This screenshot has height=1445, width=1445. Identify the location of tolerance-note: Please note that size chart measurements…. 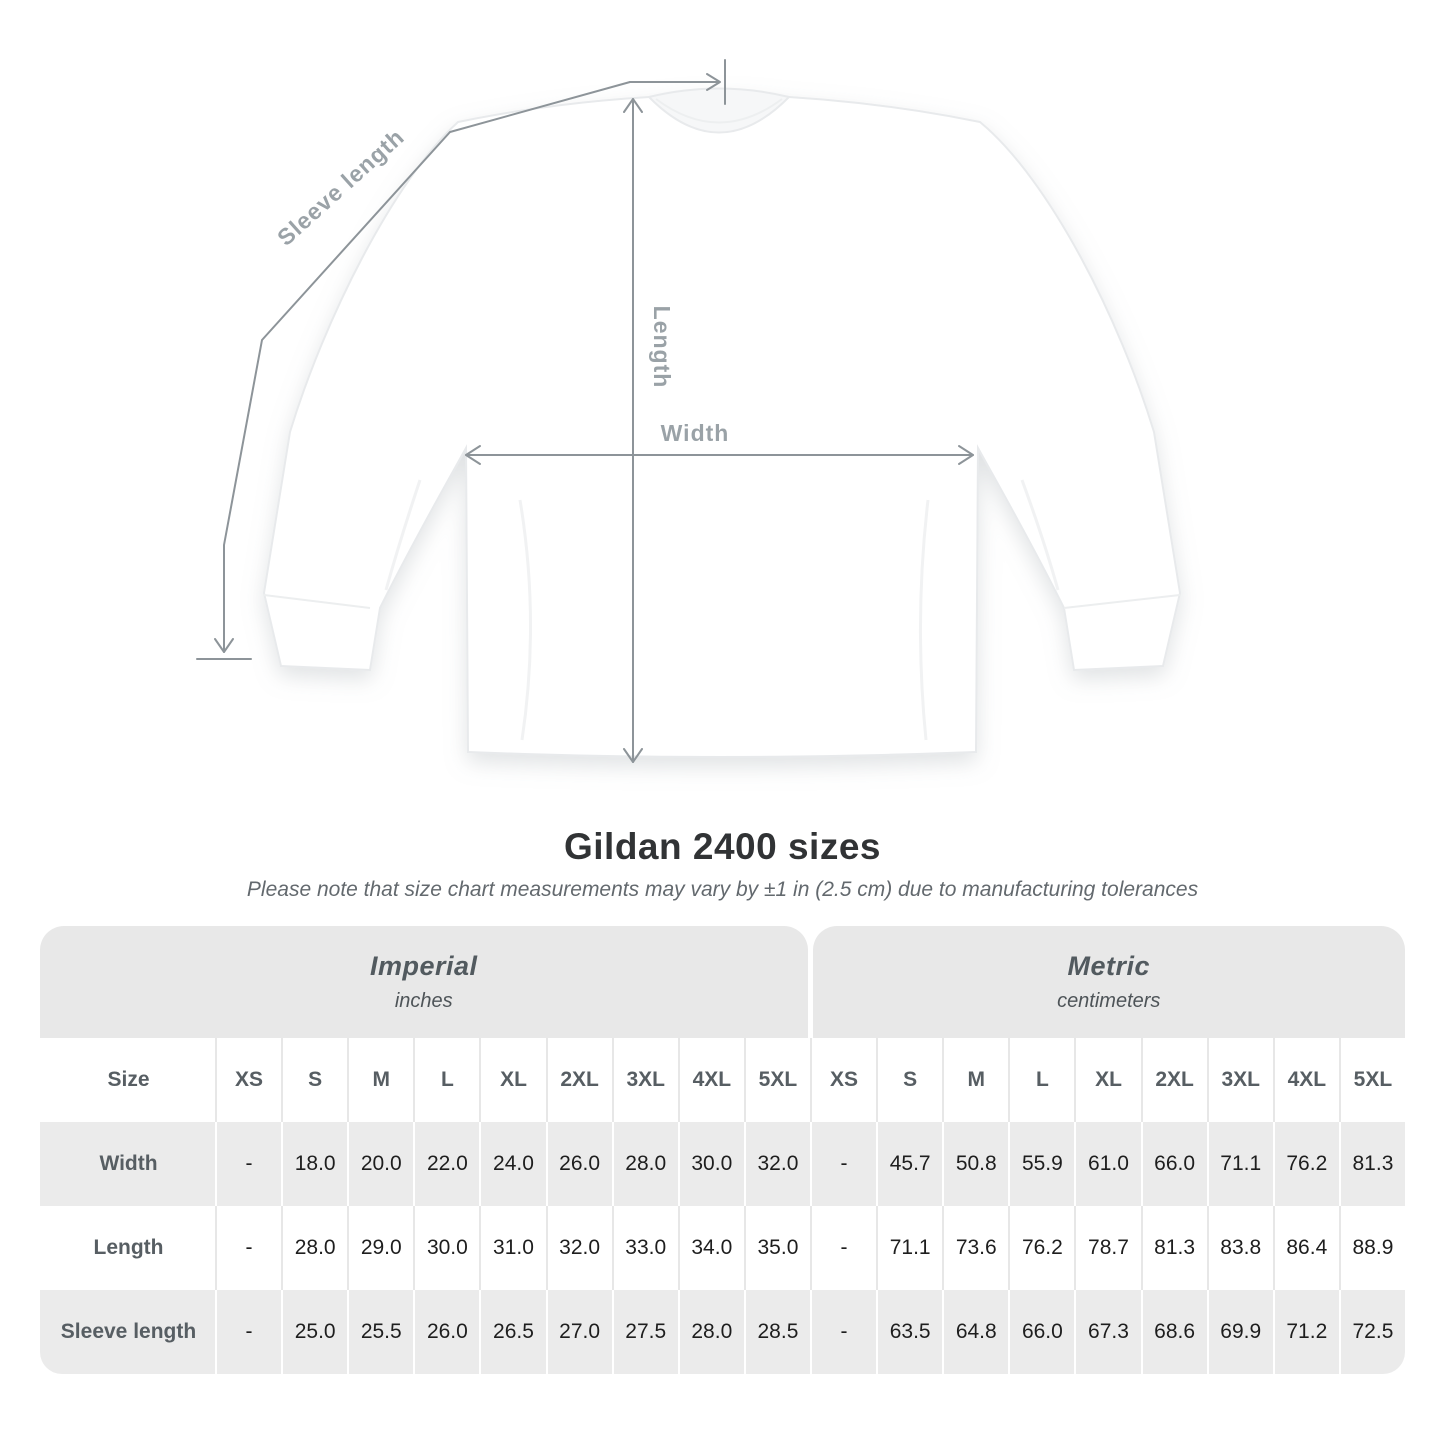
(722, 889).